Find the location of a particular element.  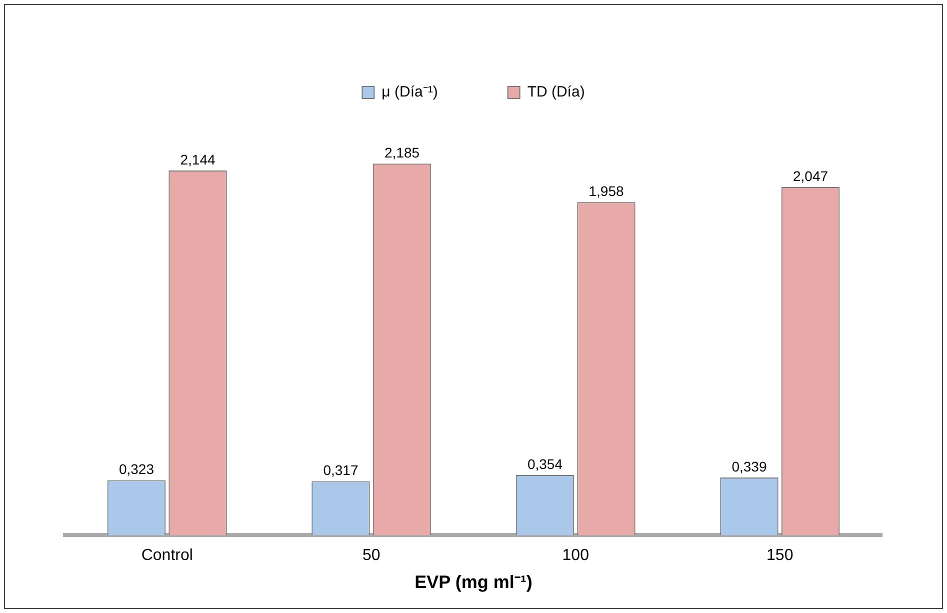

x-tick-label: 150 is located at coordinates (780, 555).